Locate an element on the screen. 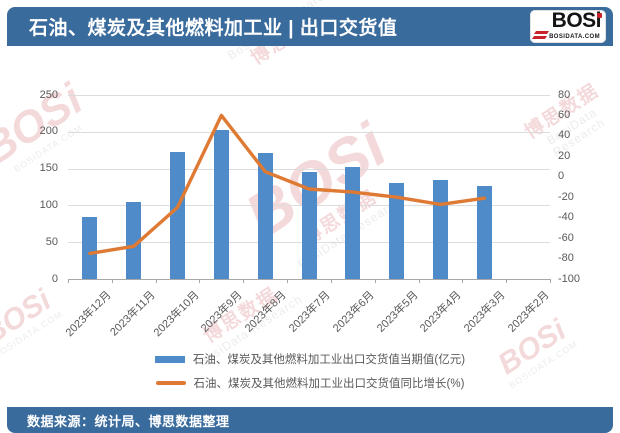 Image resolution: width=620 pixels, height=433 pixels. y-axis-label-left: 50 is located at coordinates (51, 241).